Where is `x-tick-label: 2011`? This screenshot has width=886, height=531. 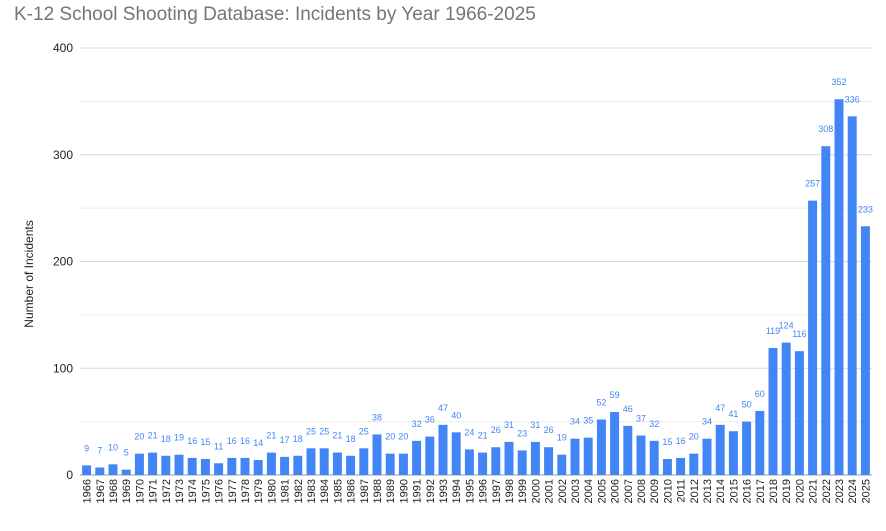
x-tick-label: 2011 is located at coordinates (682, 491).